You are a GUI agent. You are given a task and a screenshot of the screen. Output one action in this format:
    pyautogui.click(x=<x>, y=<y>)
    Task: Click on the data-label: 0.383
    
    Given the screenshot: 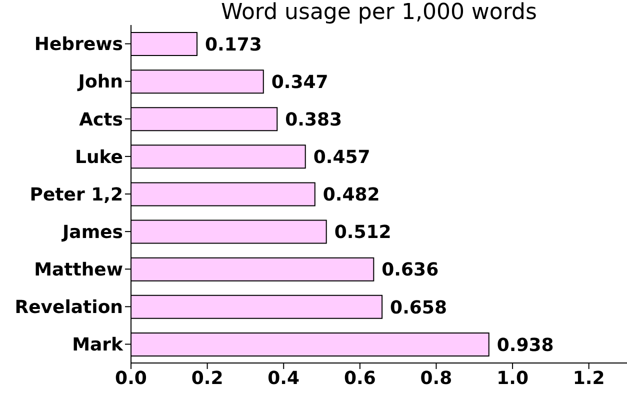 What is the action you would take?
    pyautogui.click(x=313, y=120)
    